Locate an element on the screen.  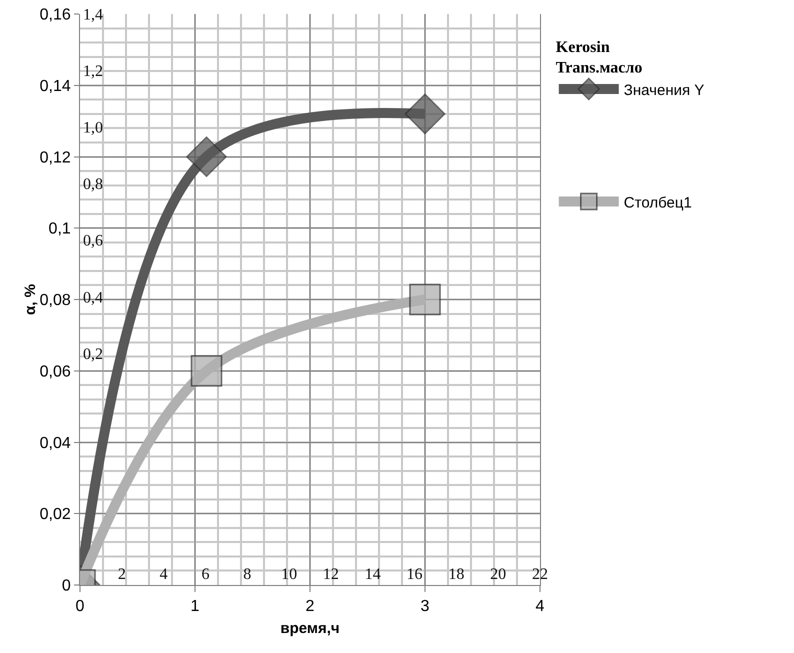
y-tick-label: 0,06 is located at coordinates (55, 371).